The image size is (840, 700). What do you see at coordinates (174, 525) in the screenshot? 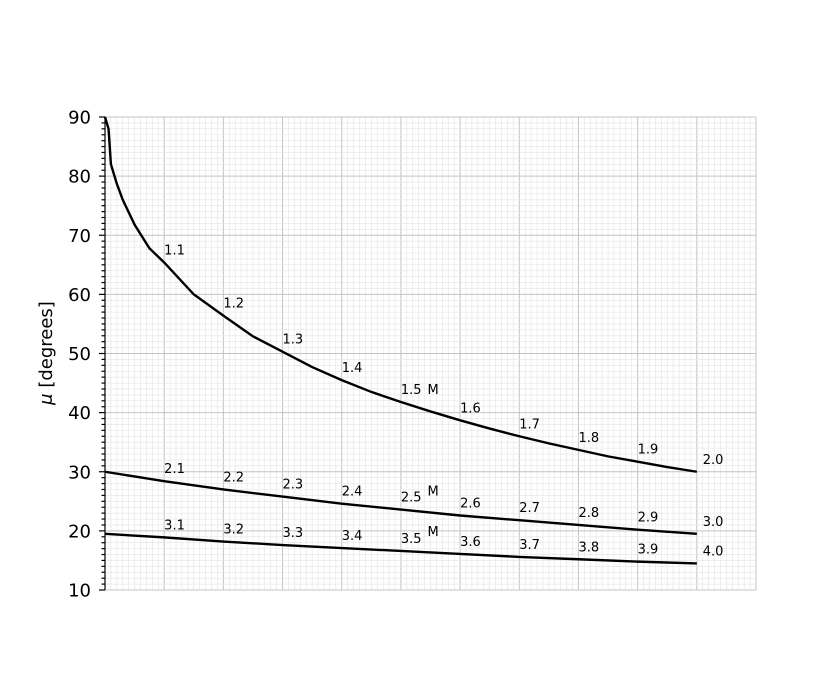
I see `mach-number-label: 3.1` at bounding box center [174, 525].